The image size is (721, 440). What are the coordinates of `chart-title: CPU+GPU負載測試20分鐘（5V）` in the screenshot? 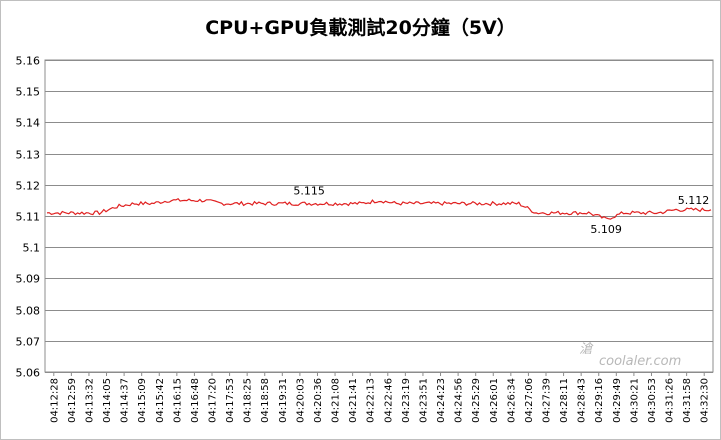 It's located at (360, 28).